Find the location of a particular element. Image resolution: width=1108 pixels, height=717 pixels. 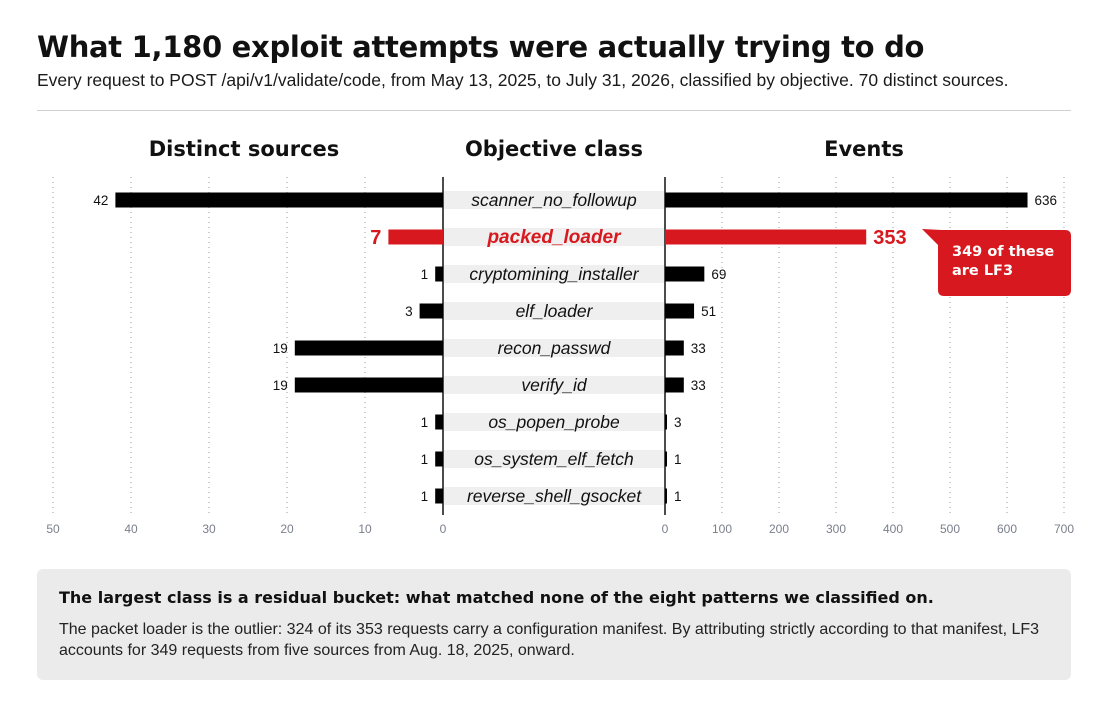

value-label-sources-elf_loader: 3 is located at coordinates (409, 311).